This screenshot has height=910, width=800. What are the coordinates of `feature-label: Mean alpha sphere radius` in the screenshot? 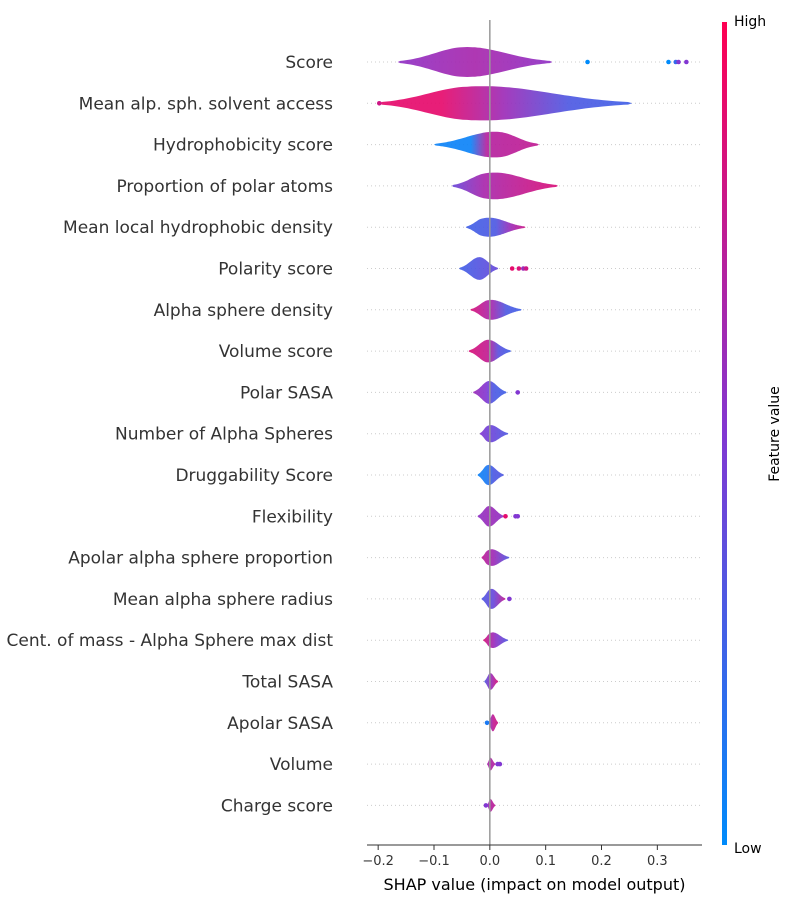 It's located at (223, 600).